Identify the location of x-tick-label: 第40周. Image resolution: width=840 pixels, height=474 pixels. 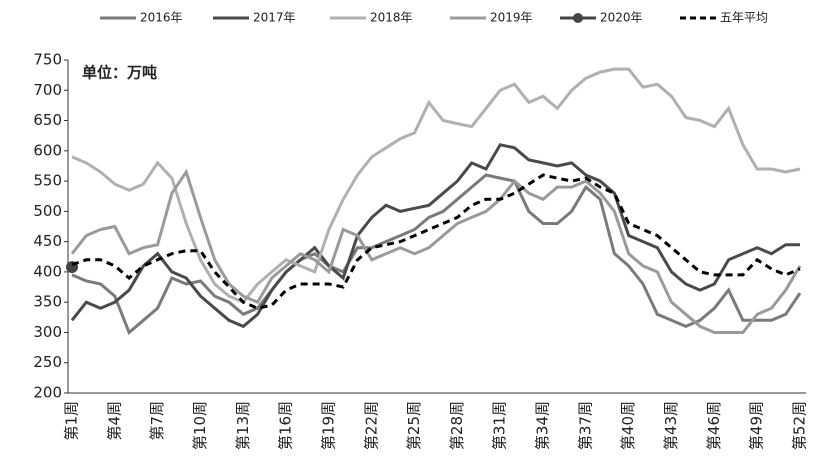
(628, 425).